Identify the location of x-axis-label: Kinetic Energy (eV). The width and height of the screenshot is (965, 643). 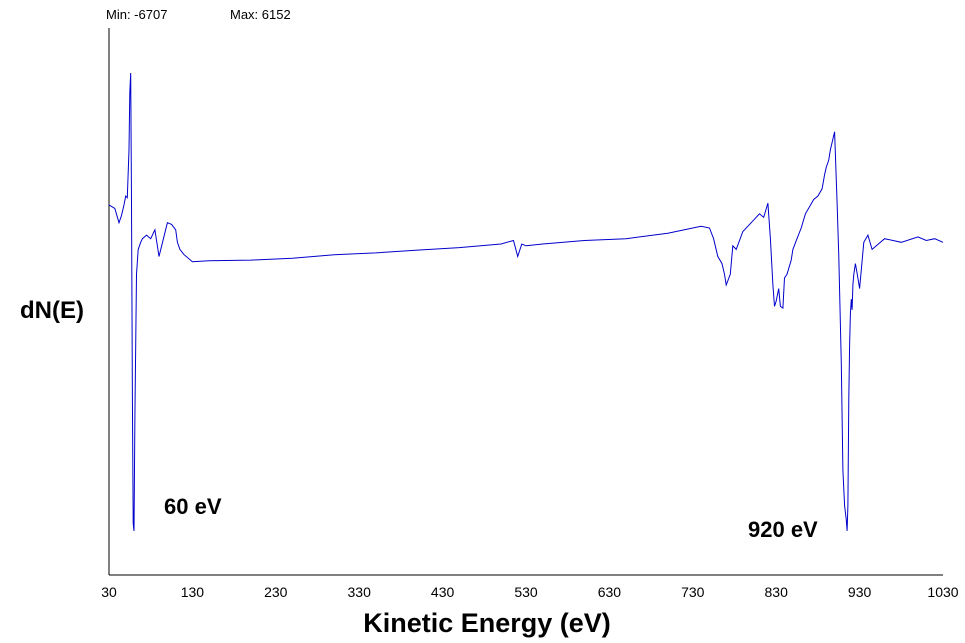
(487, 623).